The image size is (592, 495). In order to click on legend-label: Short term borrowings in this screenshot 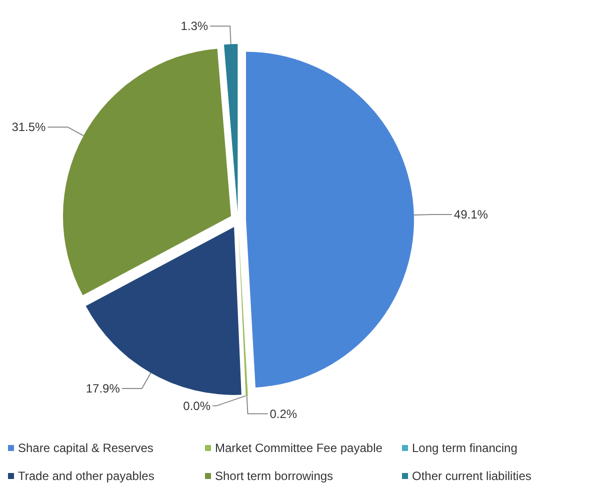, I will do `click(274, 476)`.